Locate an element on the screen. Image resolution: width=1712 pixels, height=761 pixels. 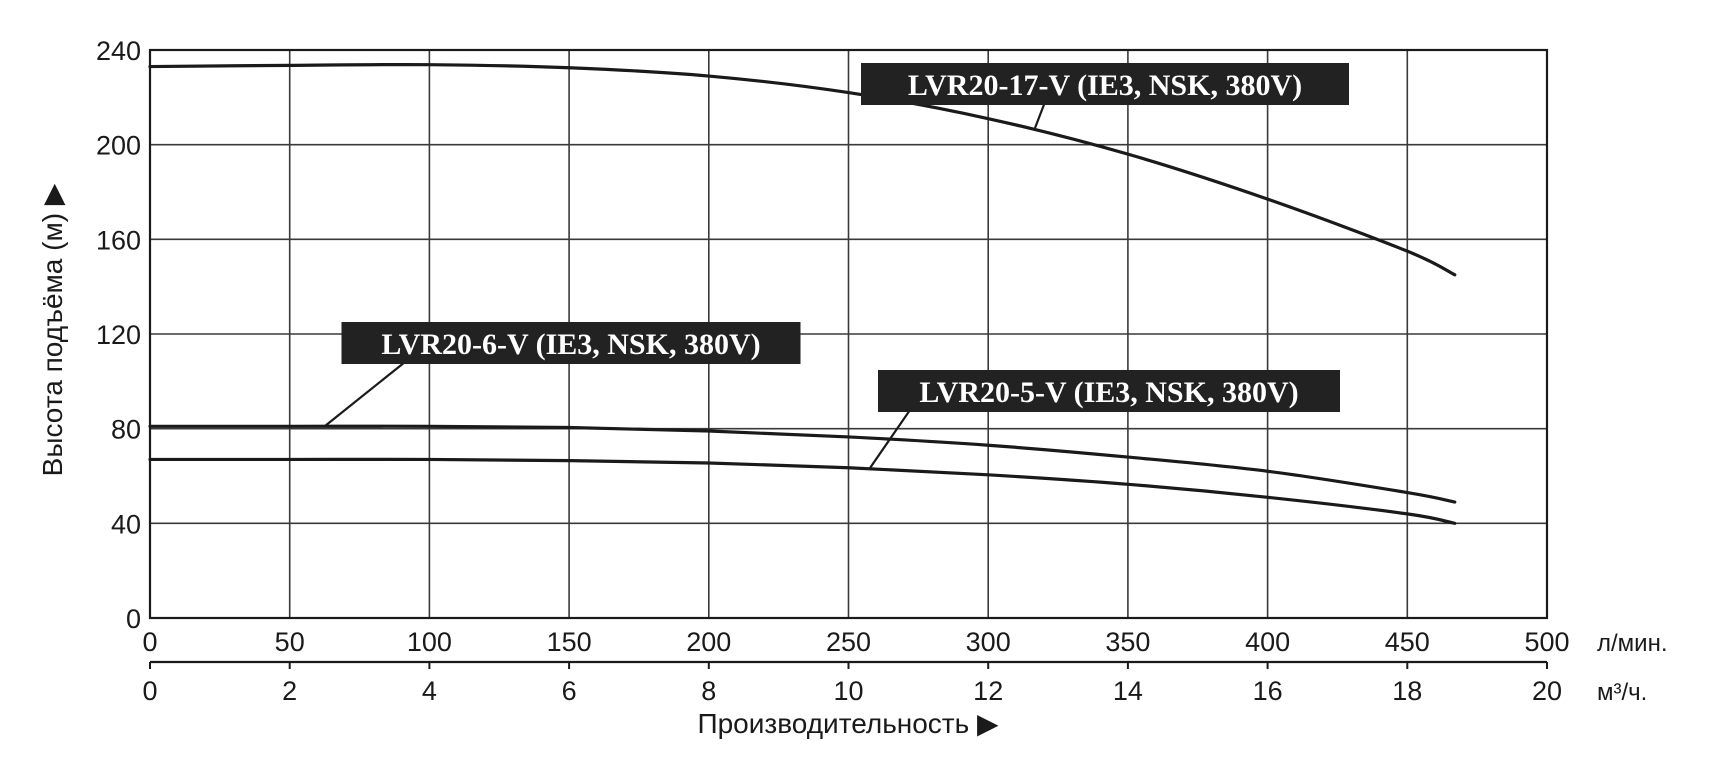
x2-tick-label: 2 is located at coordinates (289, 691).